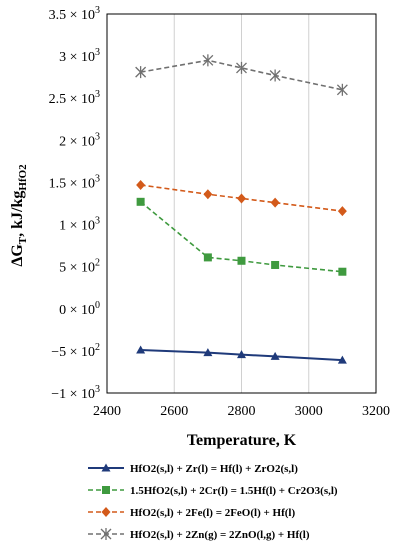  I want to click on y-tick-label: −5 × 10², so click(75, 351).